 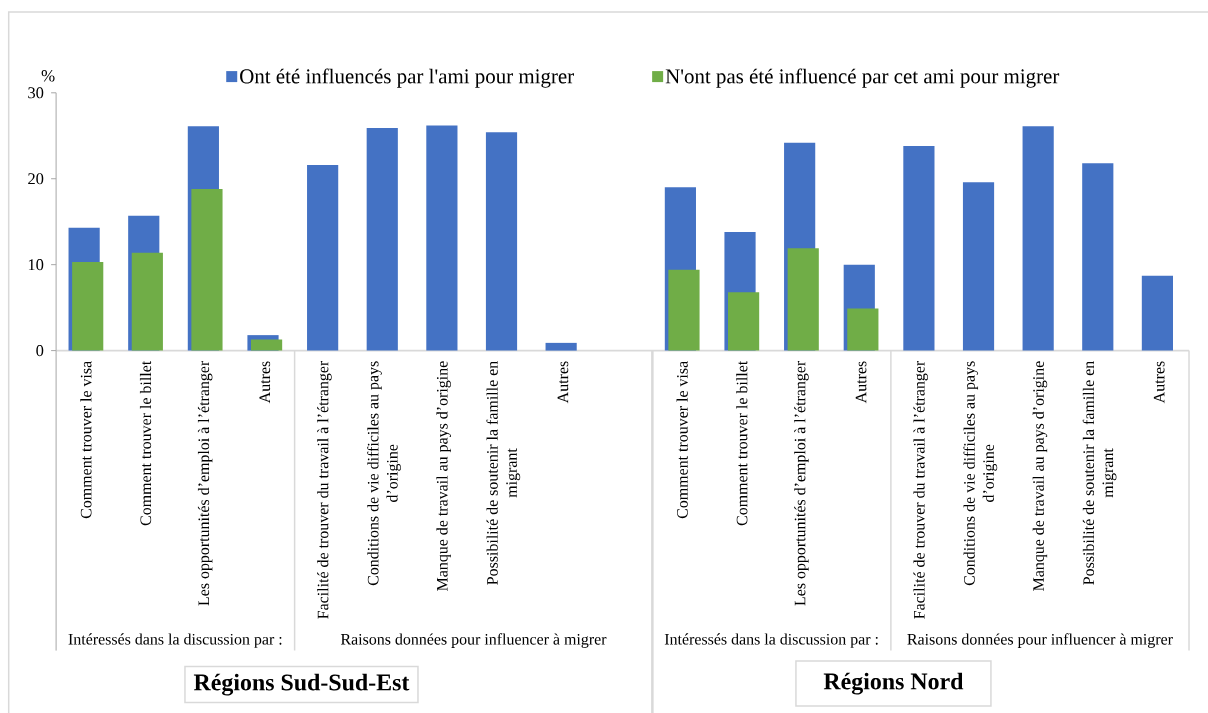 What do you see at coordinates (893, 683) in the screenshot?
I see `text: Régions Nord` at bounding box center [893, 683].